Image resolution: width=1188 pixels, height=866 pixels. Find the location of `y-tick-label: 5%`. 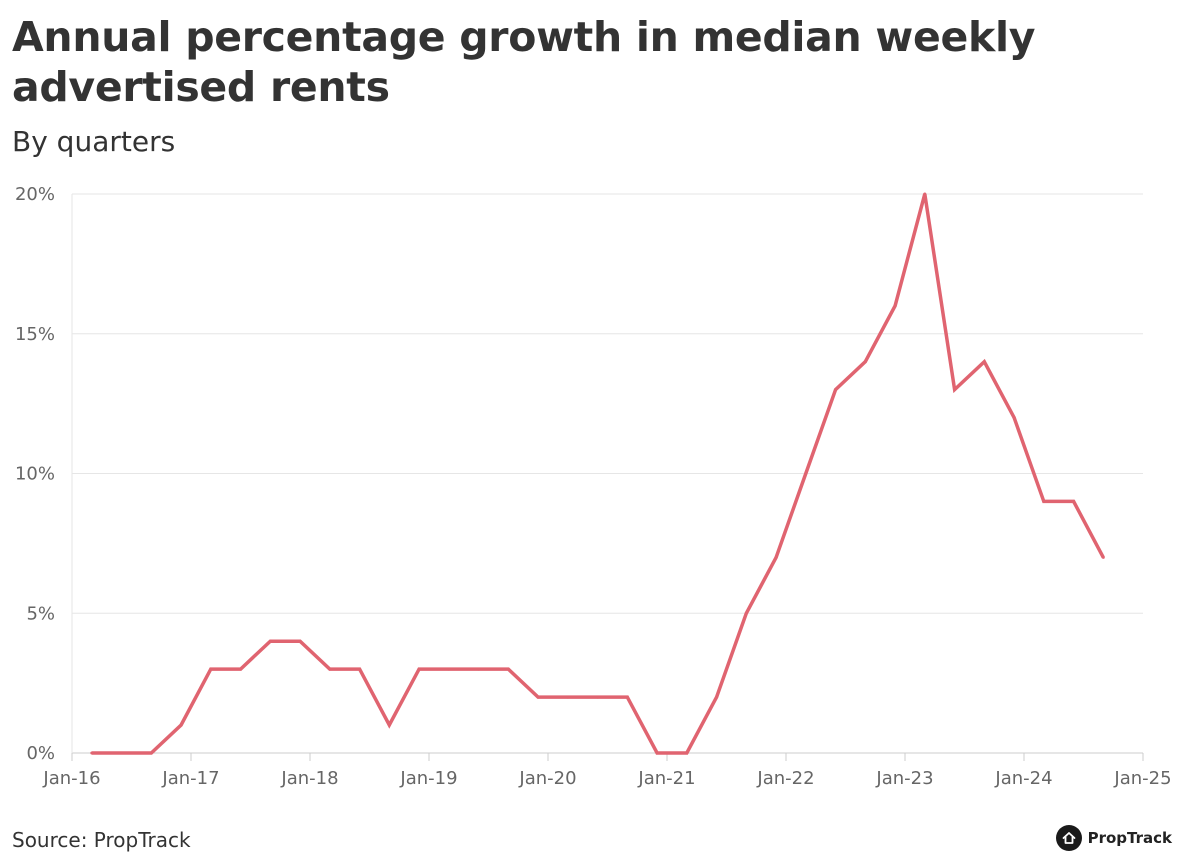

y-tick-label: 5% is located at coordinates (40, 613).